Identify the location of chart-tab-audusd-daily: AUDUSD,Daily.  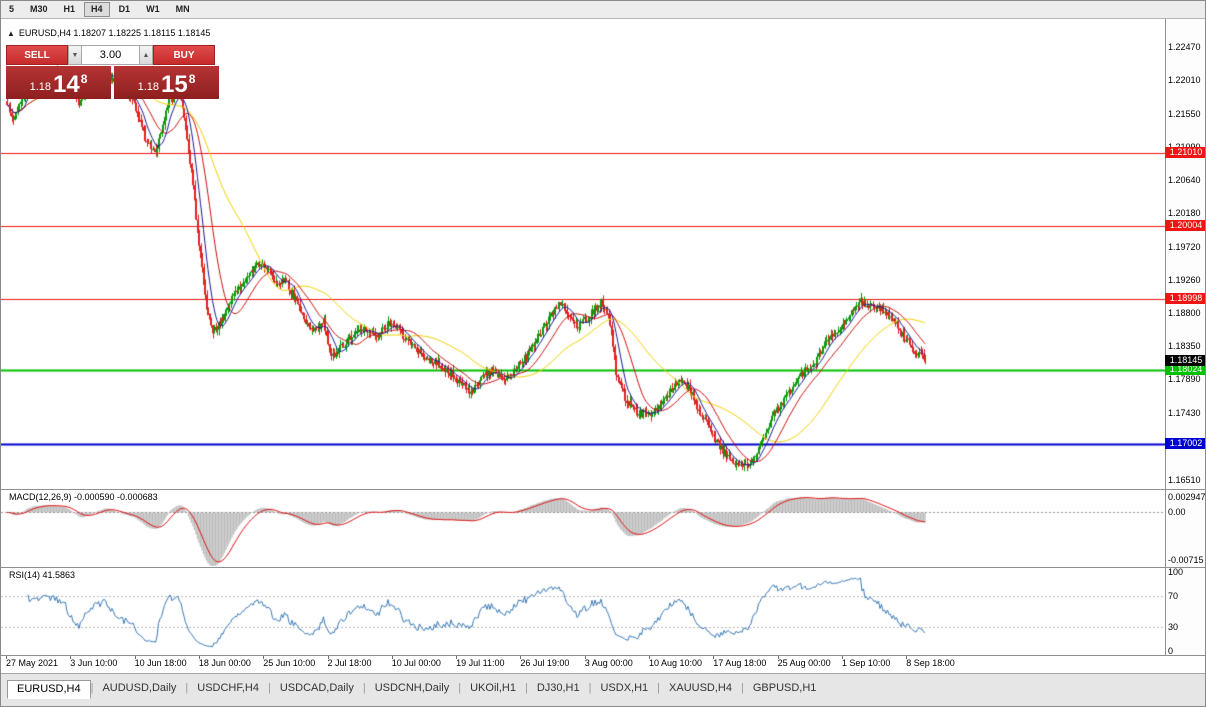
(139, 688).